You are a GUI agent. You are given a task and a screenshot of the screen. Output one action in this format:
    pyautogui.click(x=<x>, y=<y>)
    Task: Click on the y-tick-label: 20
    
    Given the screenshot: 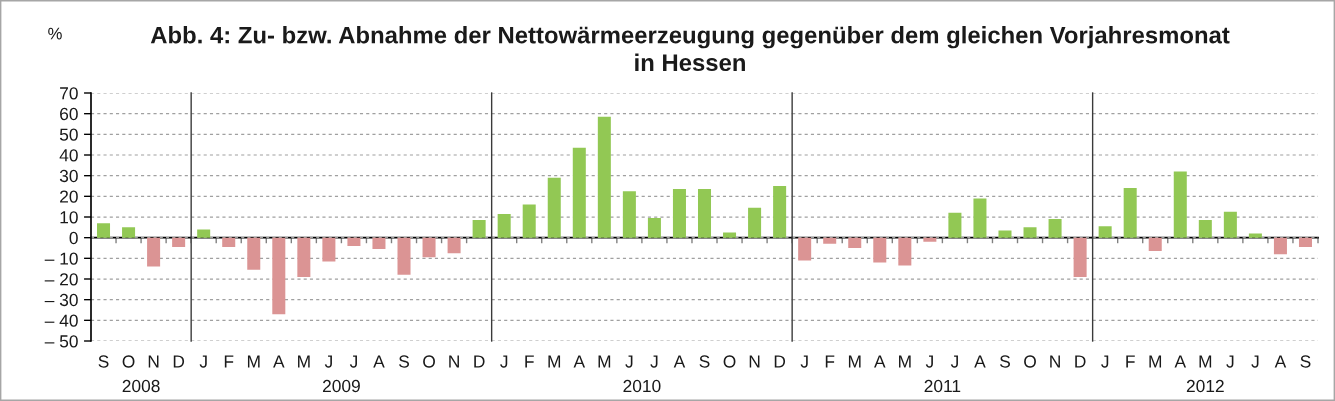 What is the action you would take?
    pyautogui.click(x=69, y=196)
    